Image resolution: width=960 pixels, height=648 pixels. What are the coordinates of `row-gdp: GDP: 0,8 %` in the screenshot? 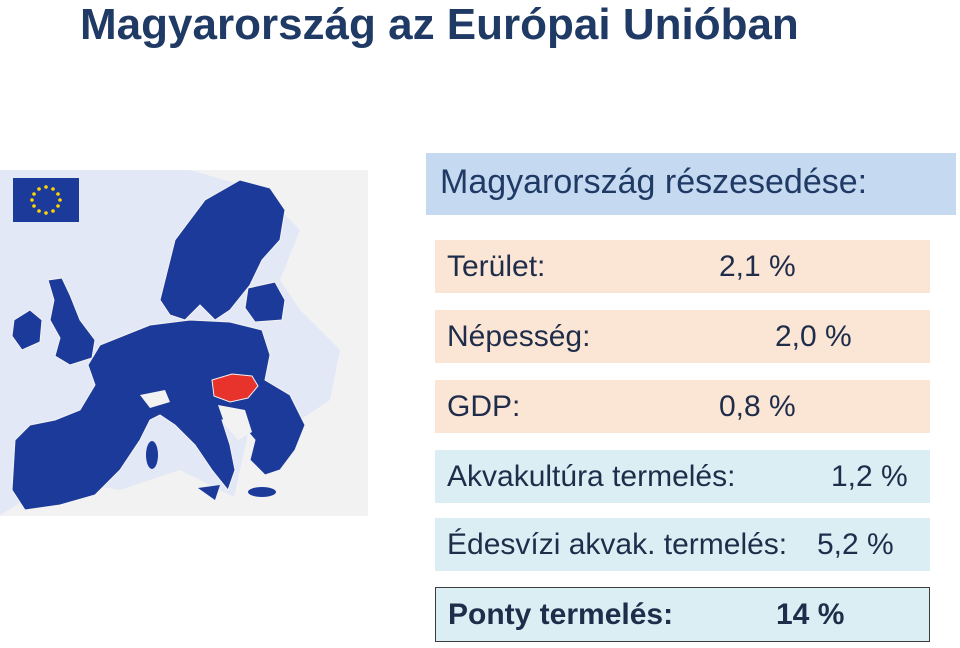 It's located at (682, 406).